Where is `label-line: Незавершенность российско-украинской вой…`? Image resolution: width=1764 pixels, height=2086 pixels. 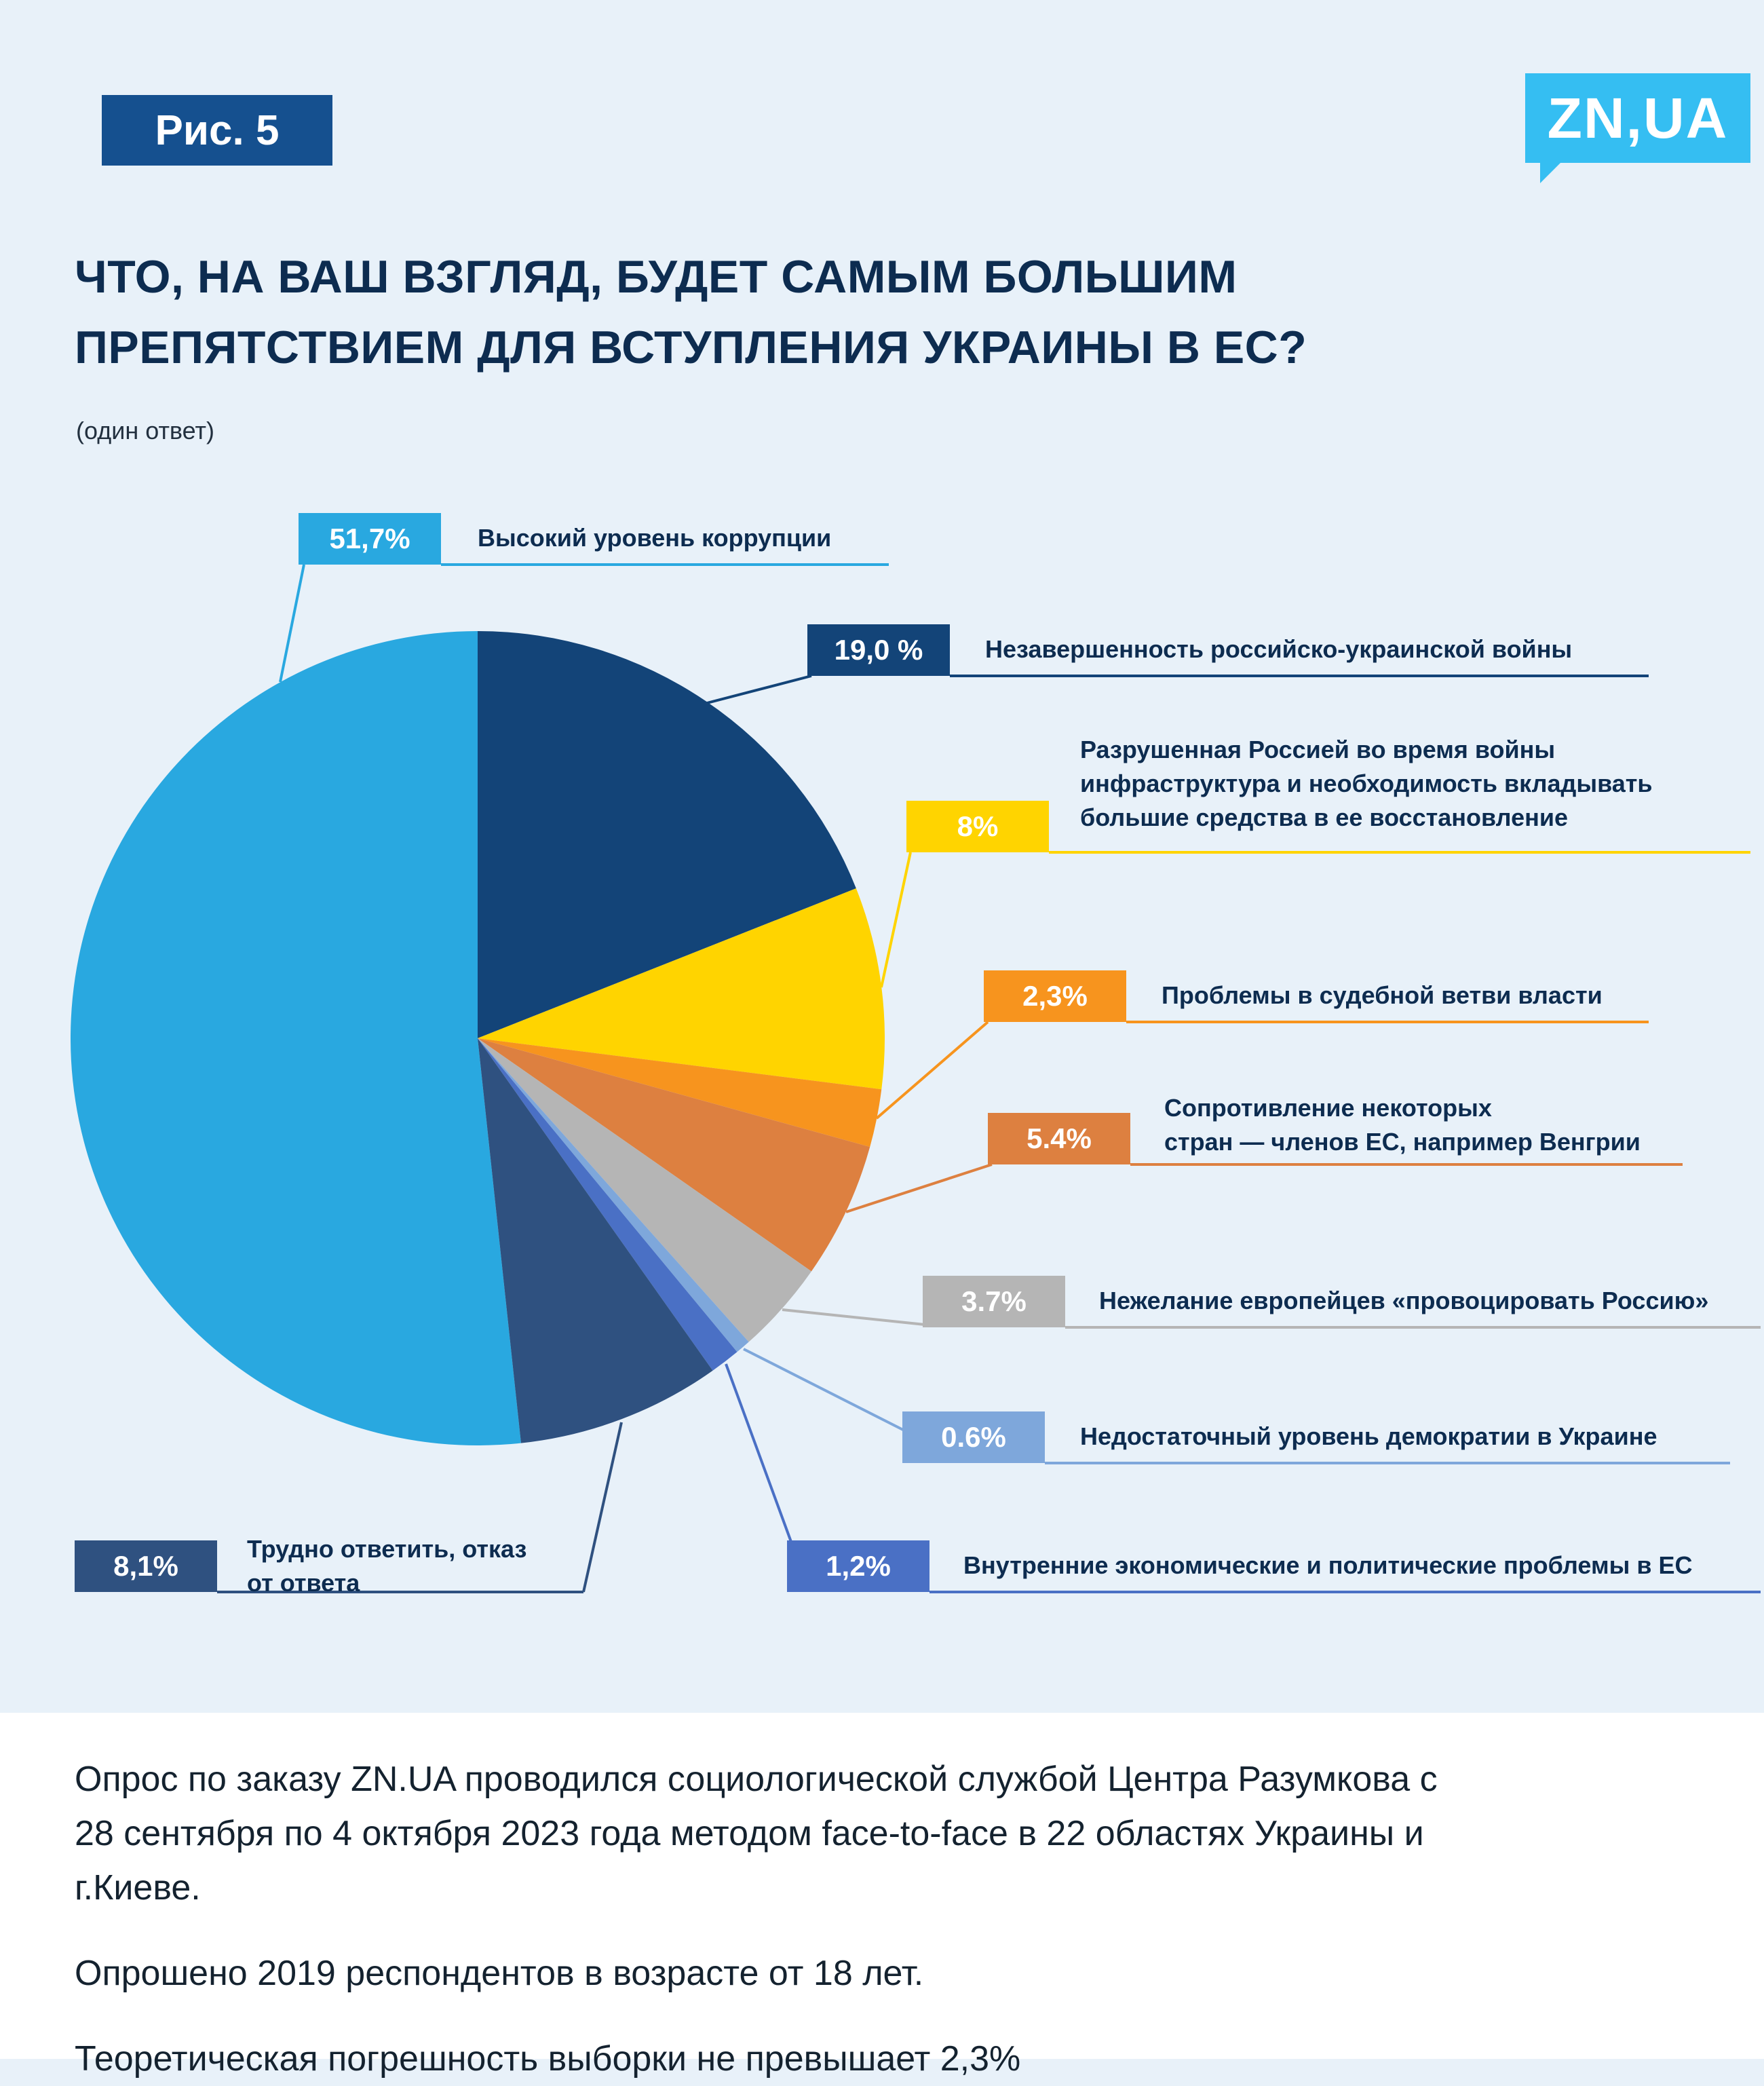 label-line: Незавершенность российско-украинской вой… is located at coordinates (1279, 649).